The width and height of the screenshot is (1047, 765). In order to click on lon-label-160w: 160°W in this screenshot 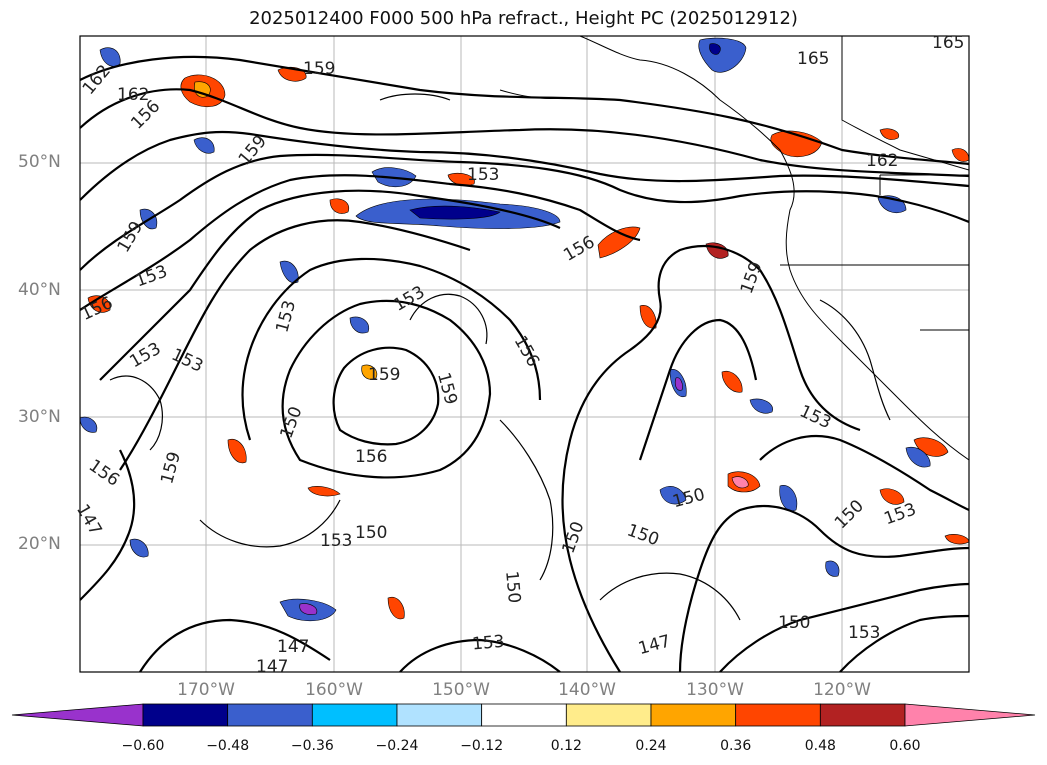, I will do `click(334, 690)`.